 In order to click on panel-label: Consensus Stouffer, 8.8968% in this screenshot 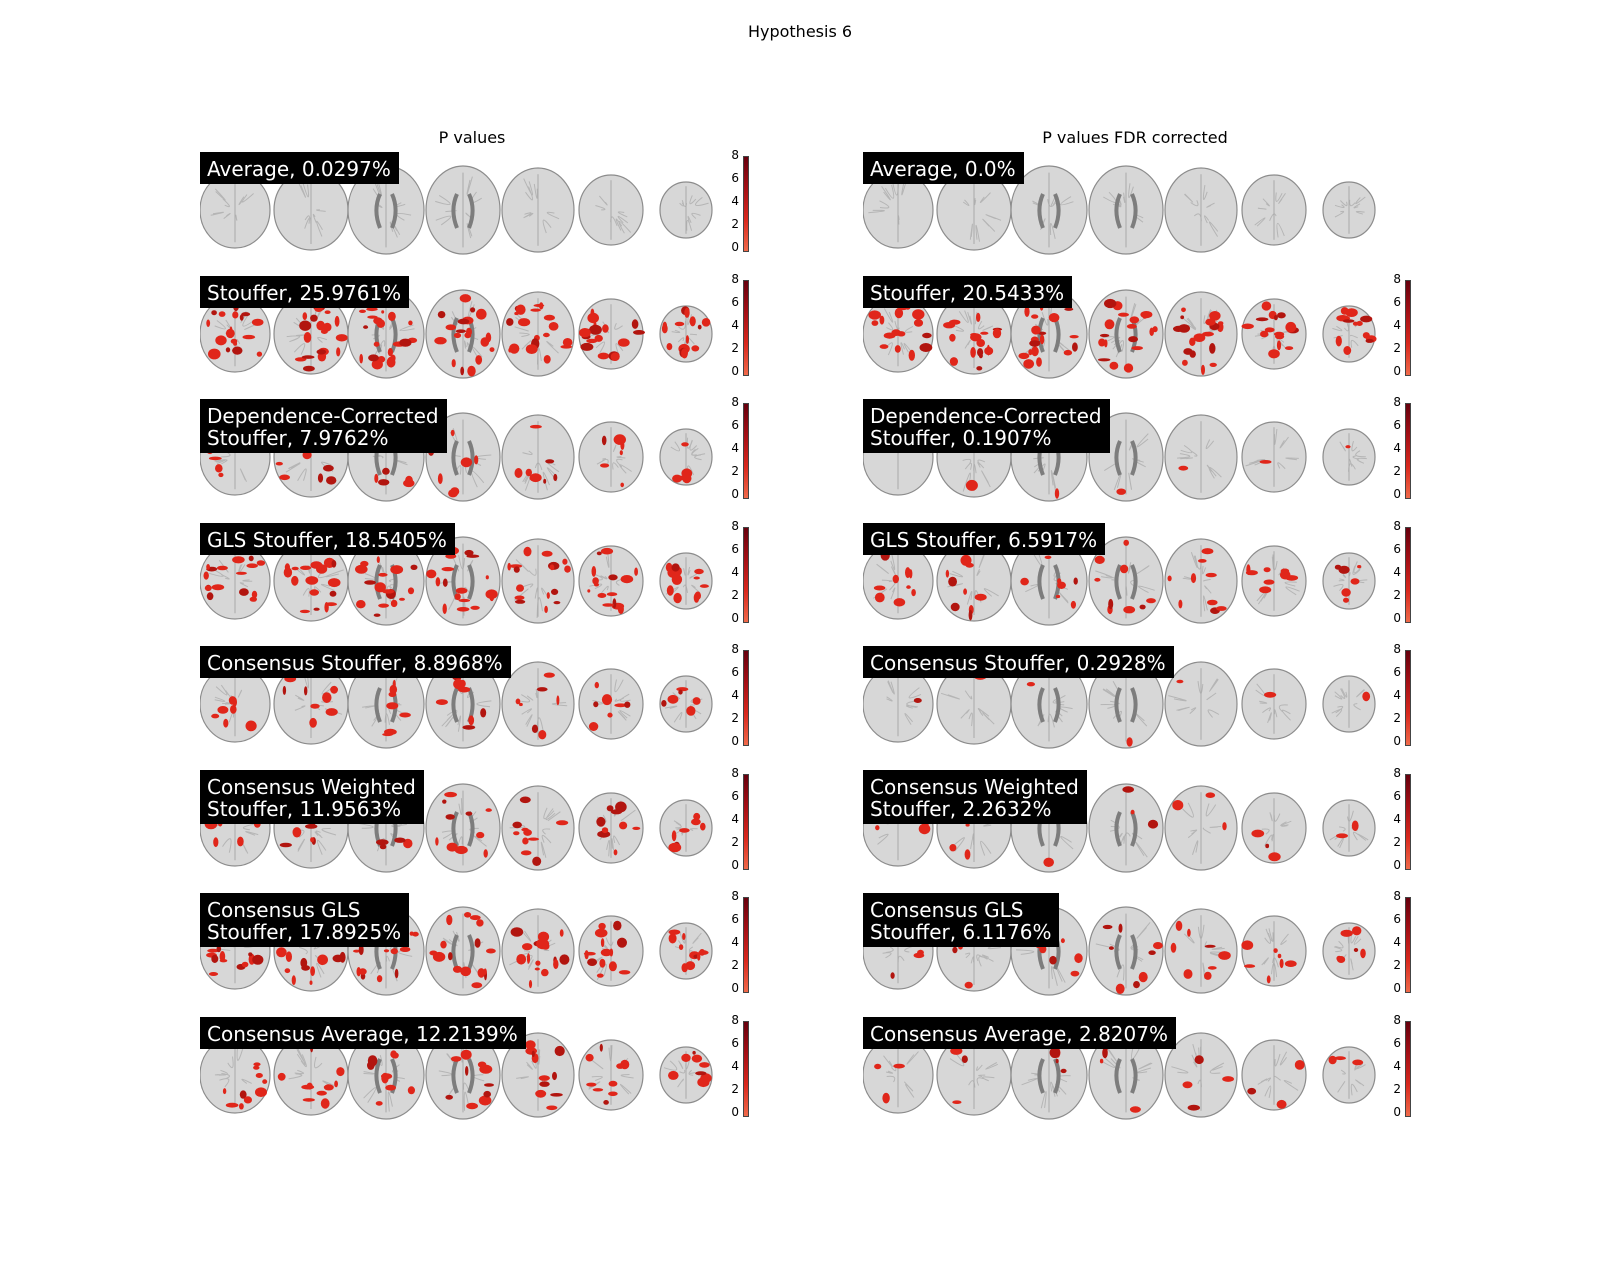, I will do `click(355, 662)`.